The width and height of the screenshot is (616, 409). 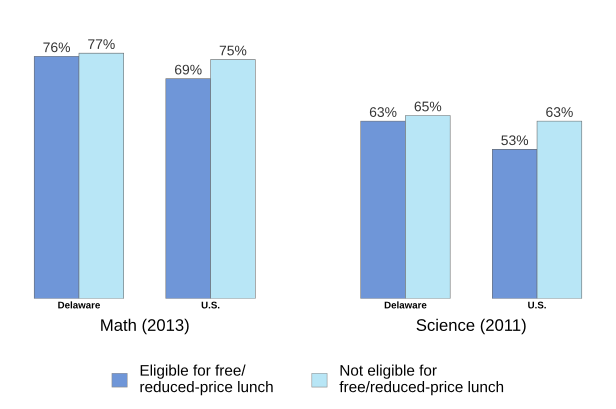 What do you see at coordinates (422, 380) in the screenshot?
I see `legend-label: Not eligible for free/reduced-price lunch` at bounding box center [422, 380].